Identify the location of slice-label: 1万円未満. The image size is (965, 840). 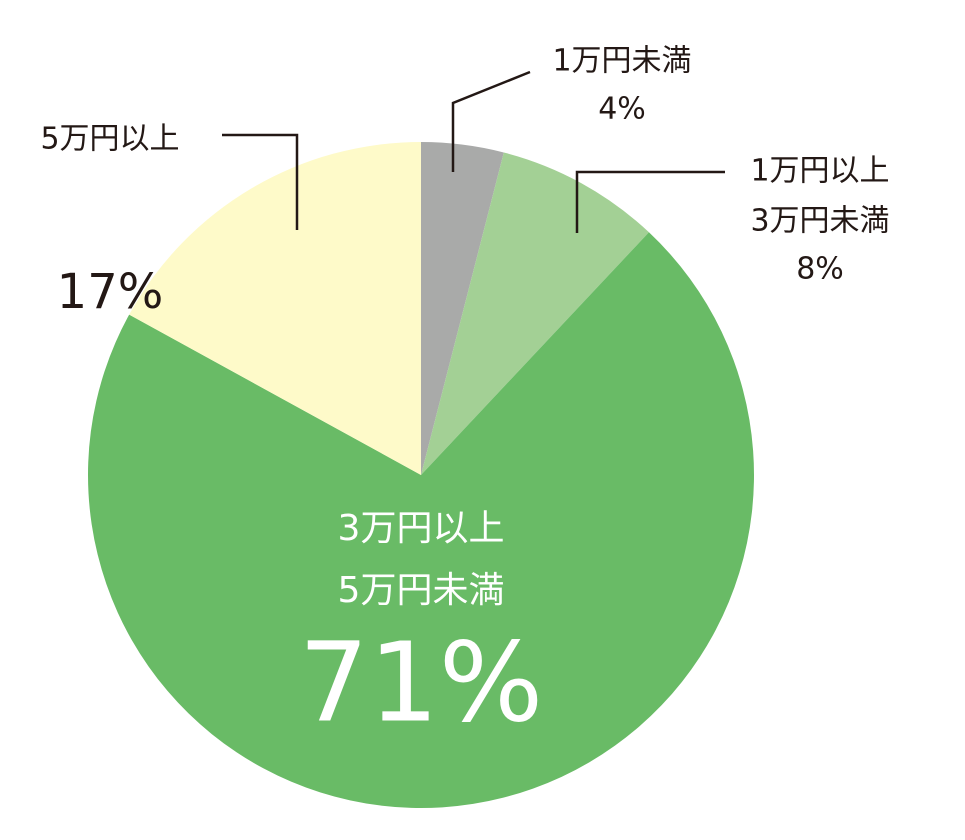
(621, 61).